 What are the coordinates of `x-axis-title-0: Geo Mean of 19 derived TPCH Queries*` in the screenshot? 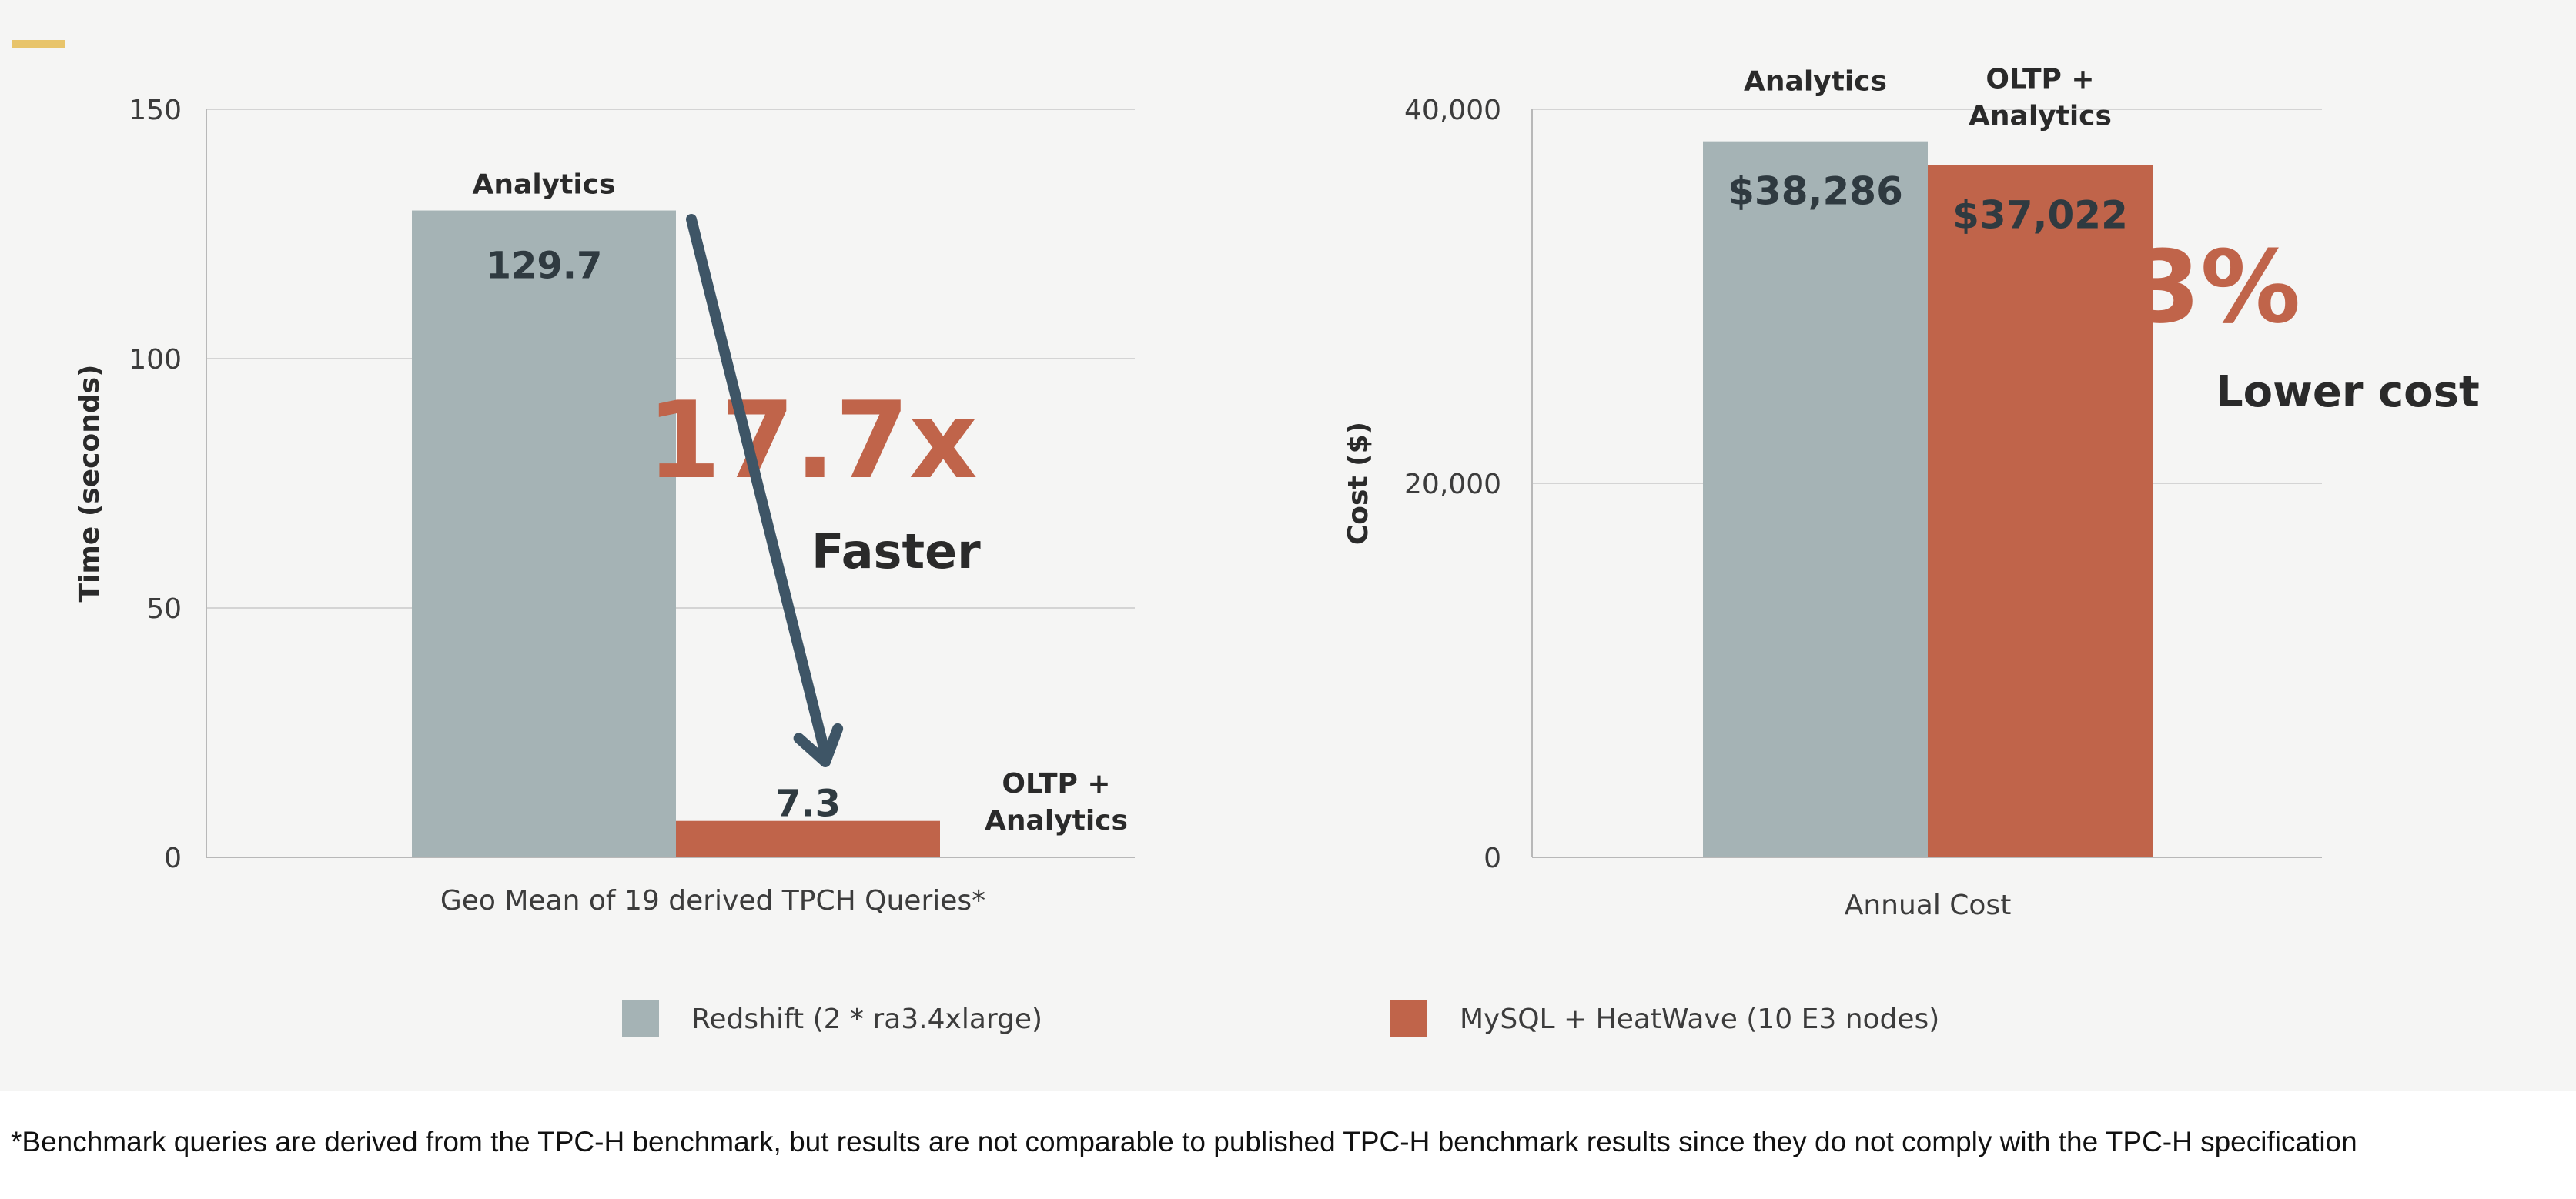 It's located at (713, 901).